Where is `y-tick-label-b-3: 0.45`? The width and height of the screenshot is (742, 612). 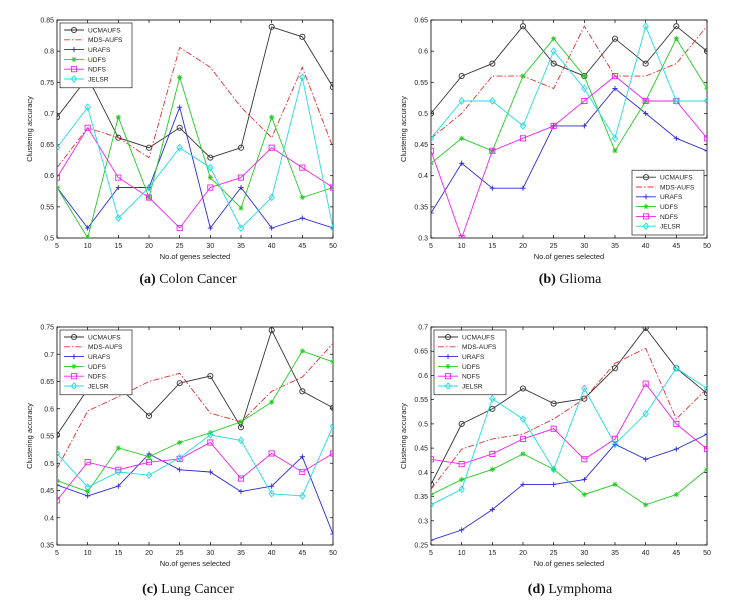
y-tick-label-b-3: 0.45 is located at coordinates (421, 145).